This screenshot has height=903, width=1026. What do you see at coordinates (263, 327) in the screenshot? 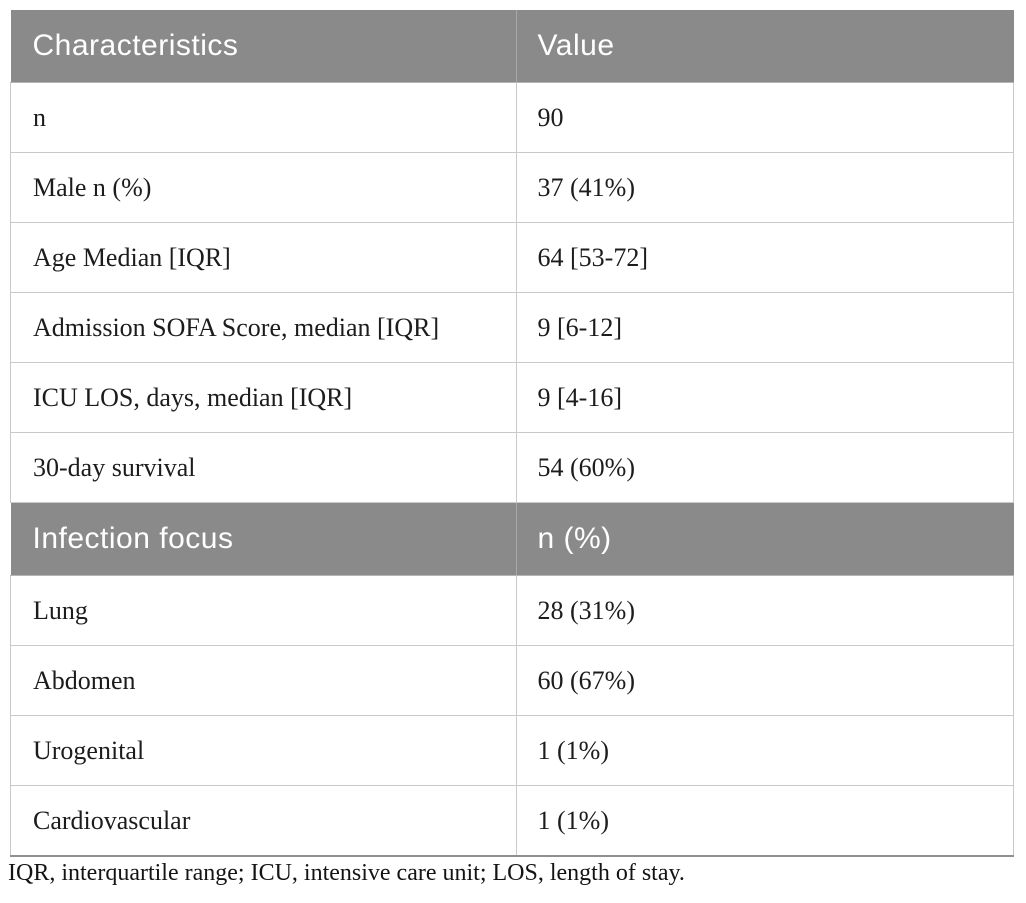
I see `row-label: Admission SOFA Score, median [IQR]` at bounding box center [263, 327].